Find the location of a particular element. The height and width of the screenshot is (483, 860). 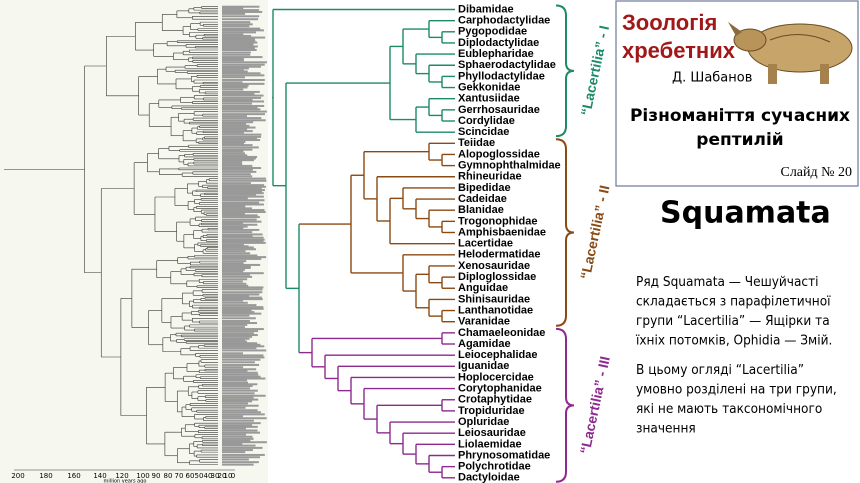

topic: рептилій is located at coordinates (739, 140).